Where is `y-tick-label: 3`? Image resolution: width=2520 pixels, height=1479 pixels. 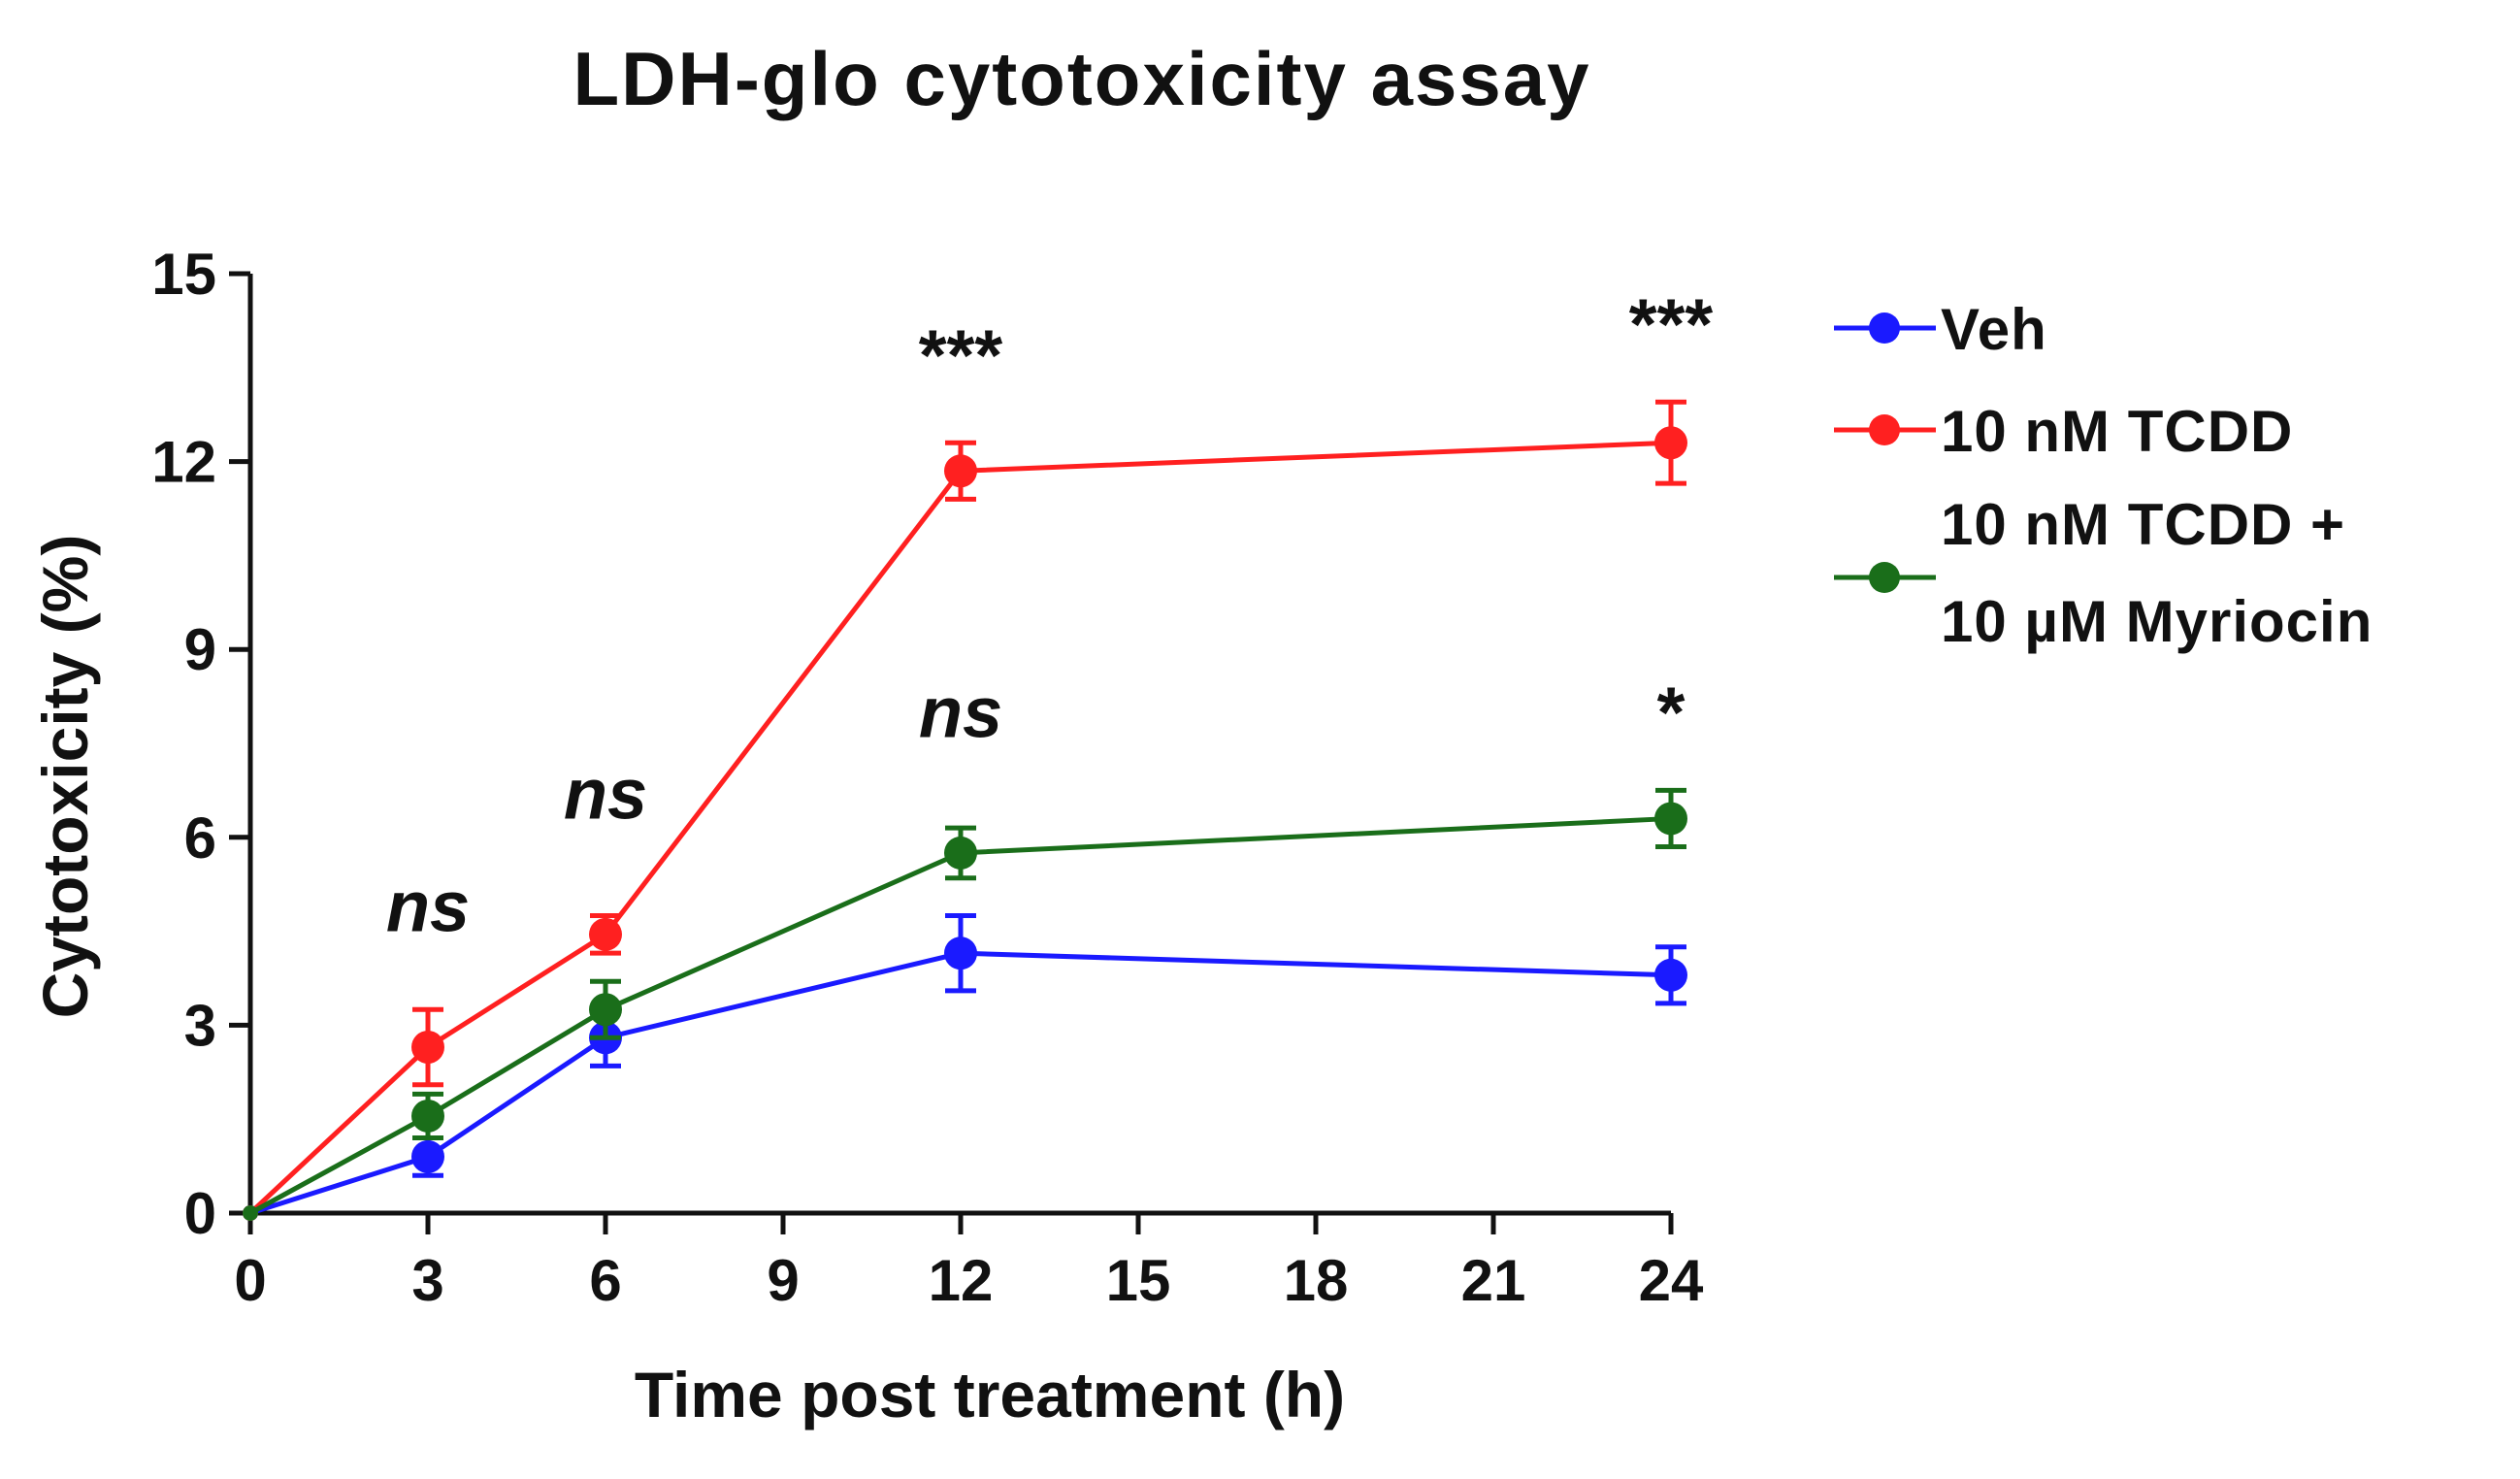
y-tick-label: 3 is located at coordinates (200, 1025).